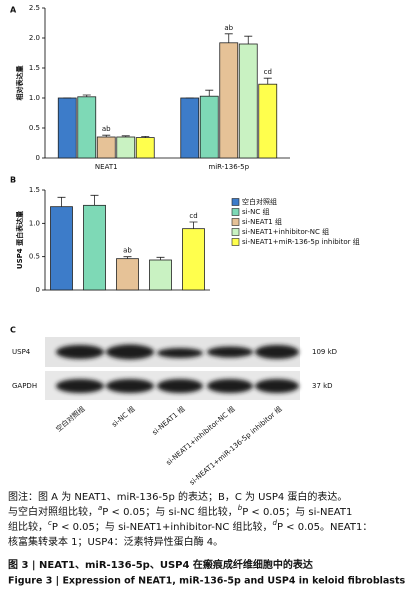  Describe the element at coordinates (24, 386) in the screenshot. I see `row-label: GAPDH` at that location.